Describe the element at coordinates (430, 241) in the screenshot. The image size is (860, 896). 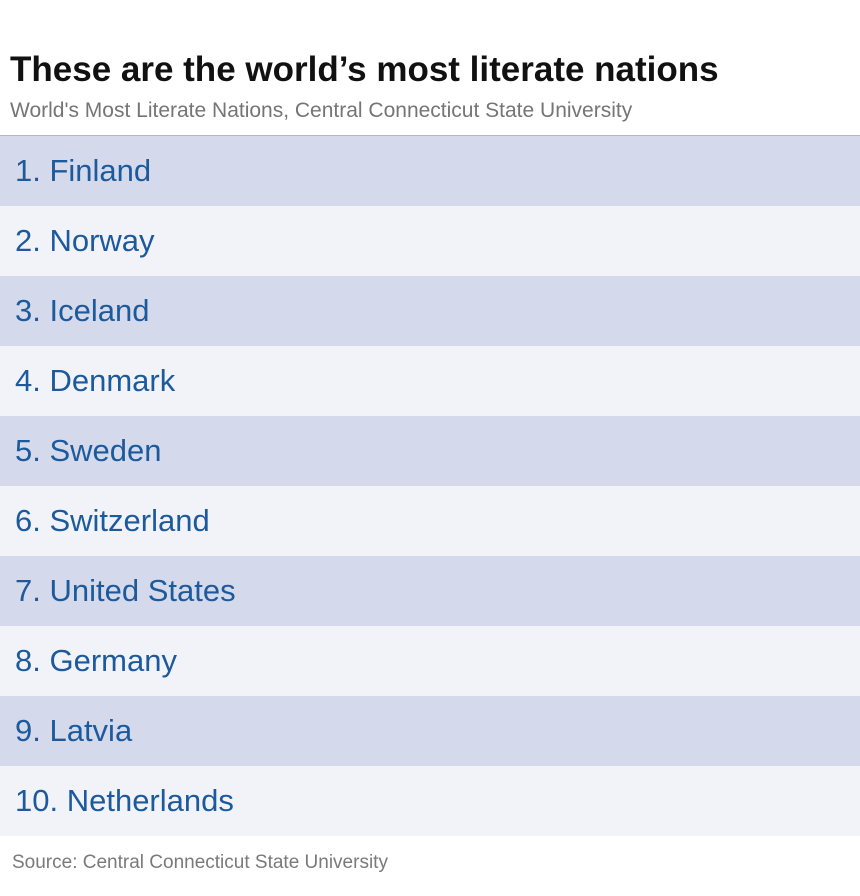
I see `table-row: 2. Norway` at that location.